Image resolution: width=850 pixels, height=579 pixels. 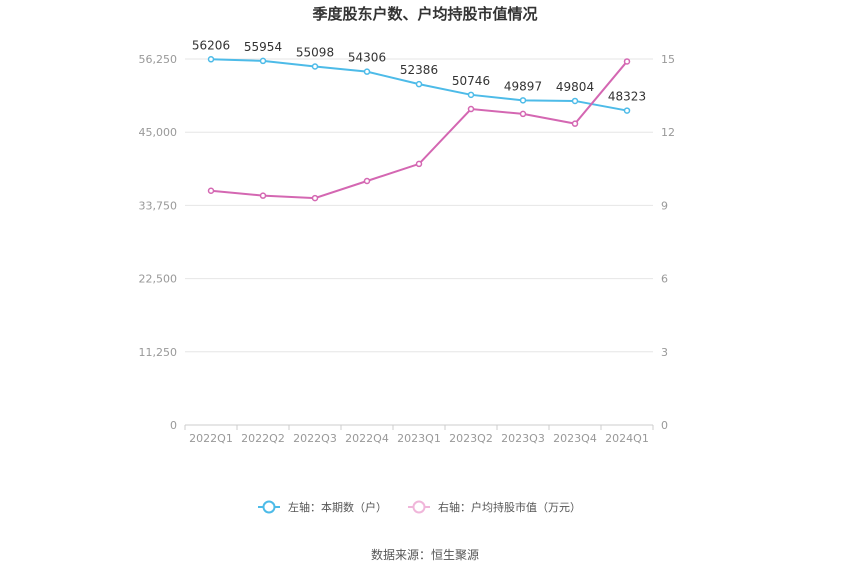 I want to click on x-axis-tick-label: 2022Q3, so click(x=315, y=438).